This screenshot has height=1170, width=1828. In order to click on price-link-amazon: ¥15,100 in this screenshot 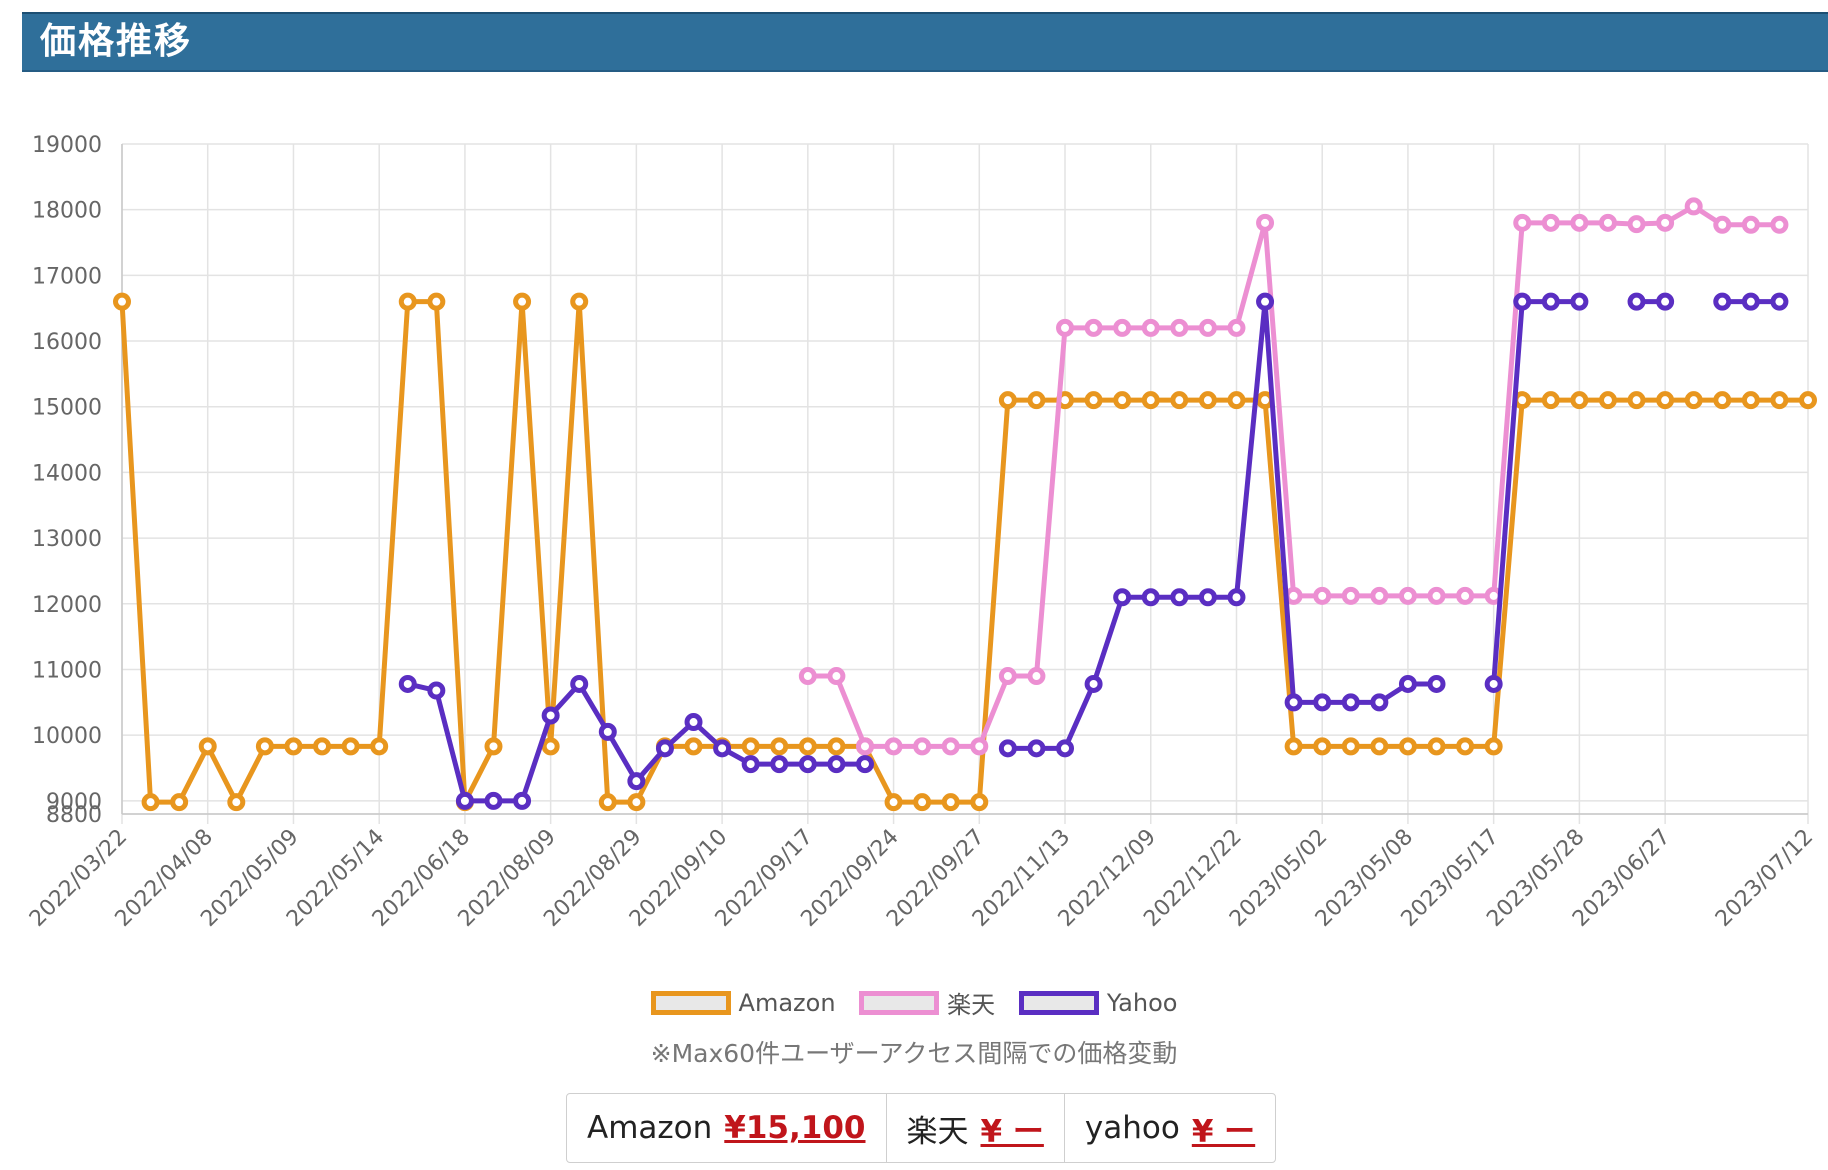, I will do `click(795, 1128)`.